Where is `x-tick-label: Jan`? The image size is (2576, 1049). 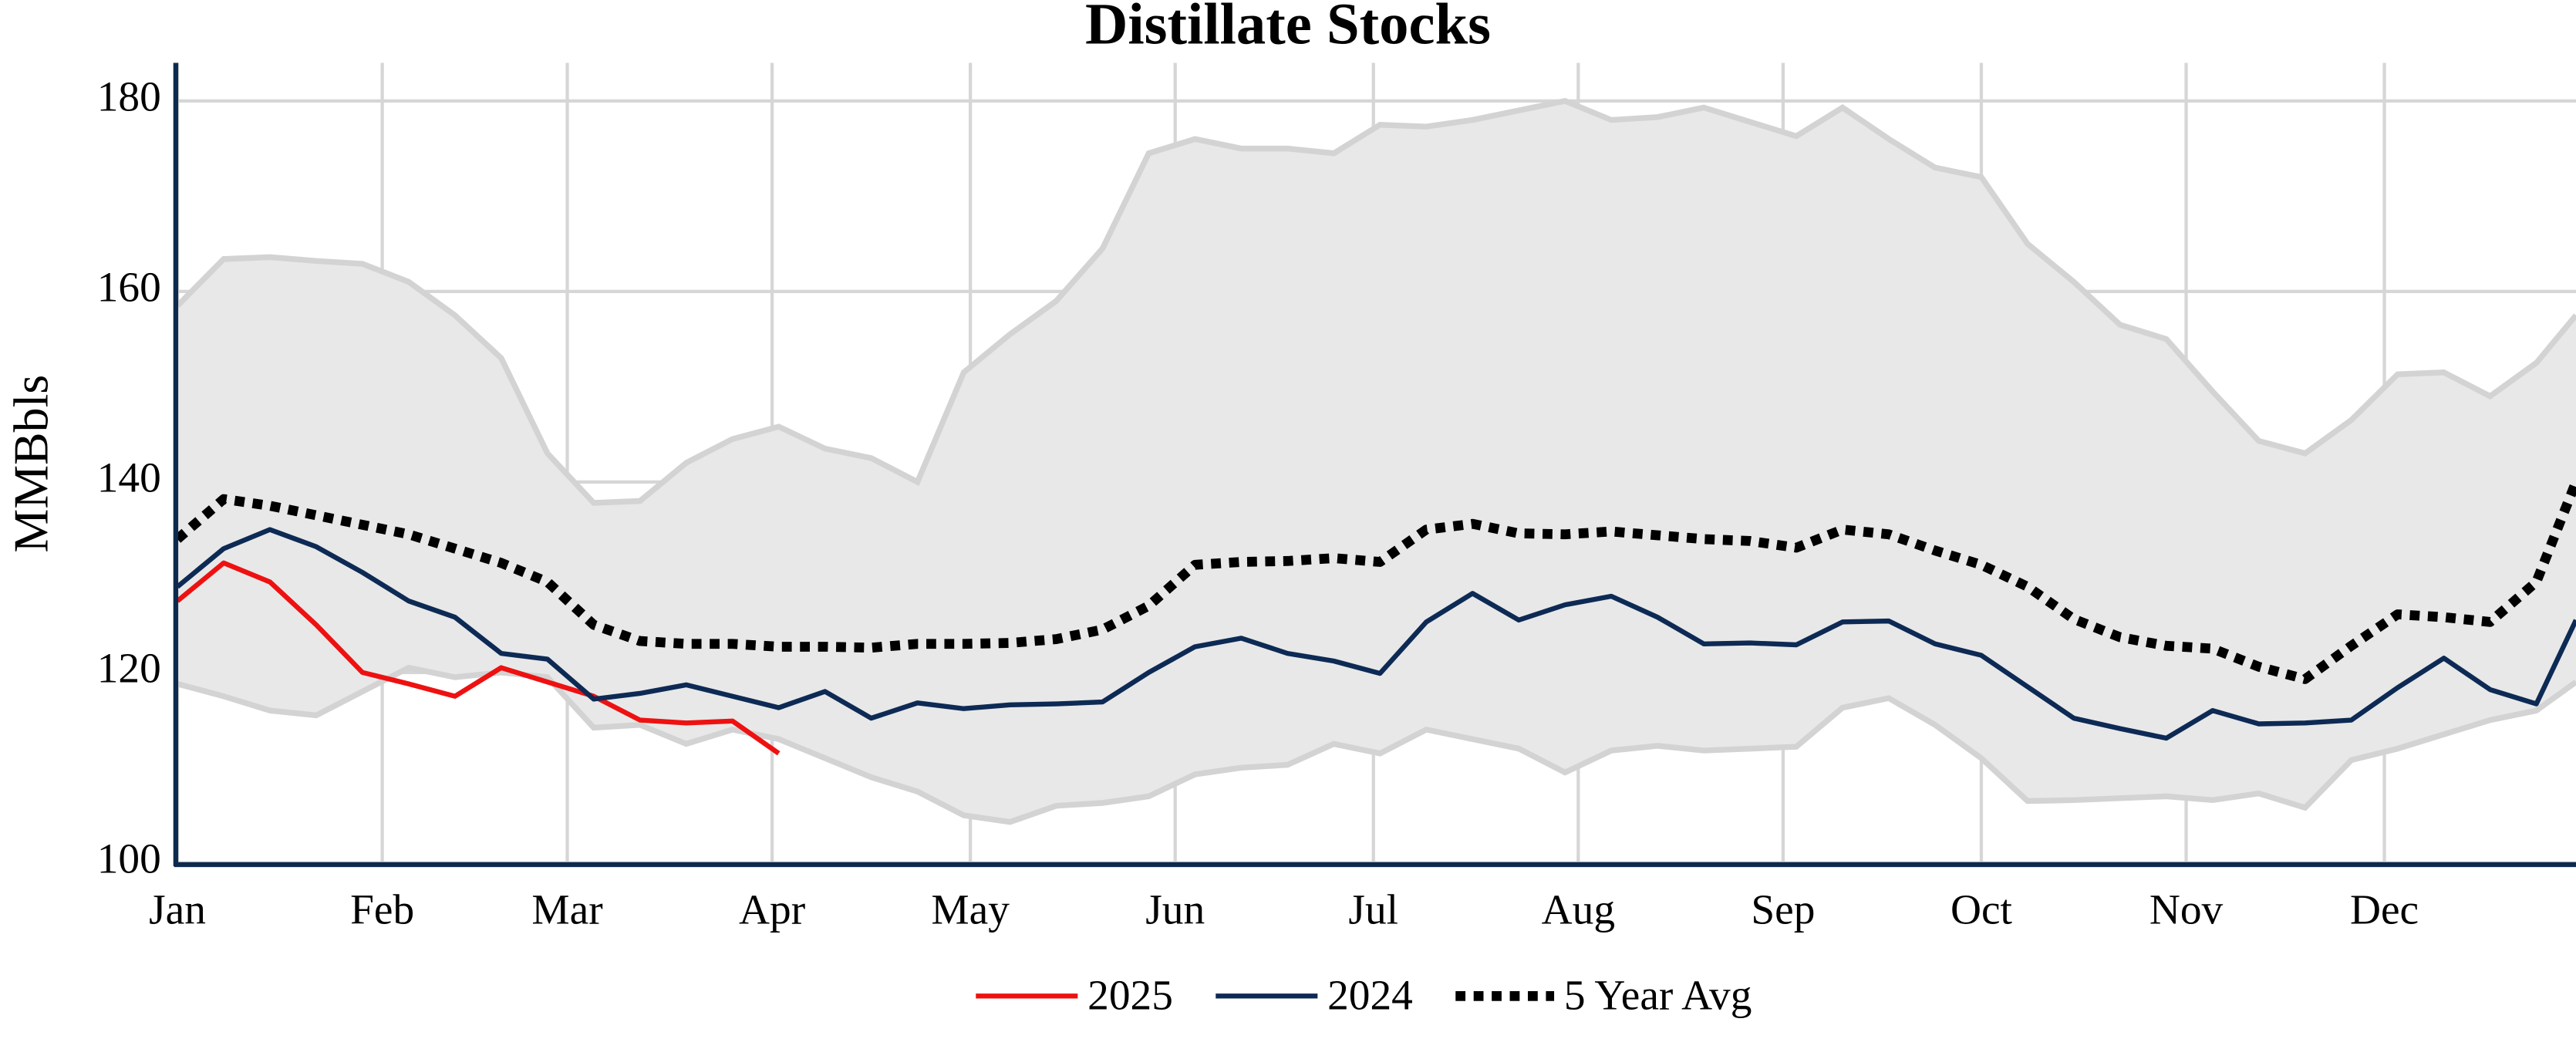
x-tick-label: Jan is located at coordinates (177, 910).